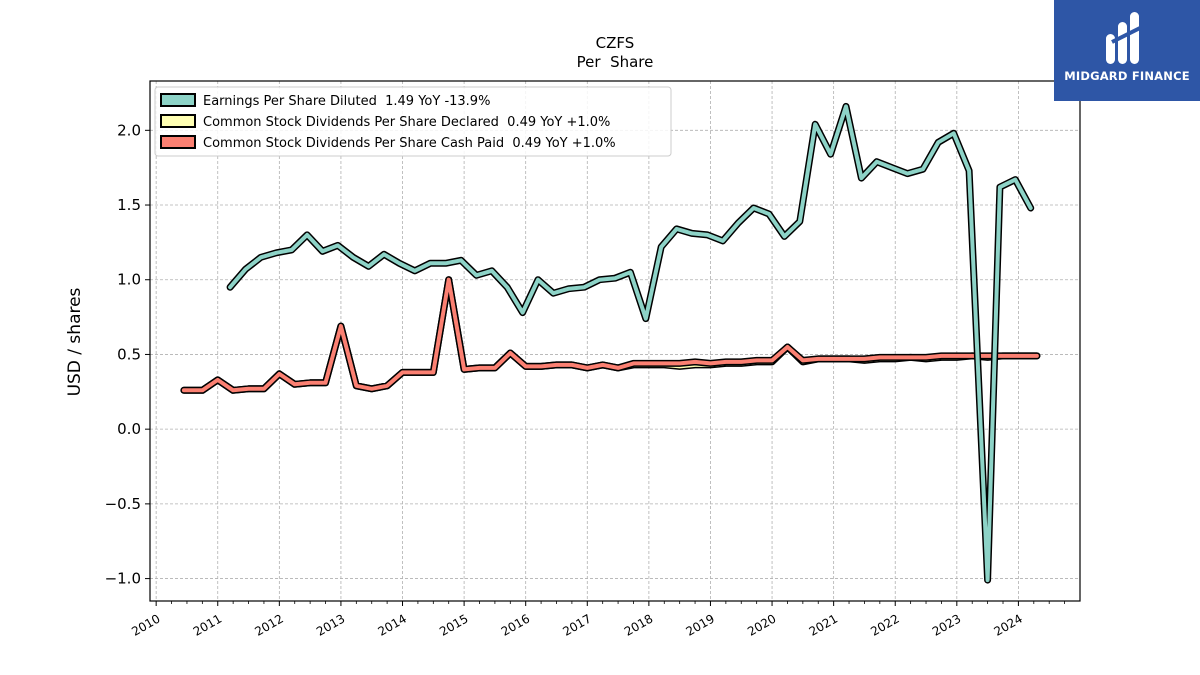  What do you see at coordinates (129, 280) in the screenshot?
I see `y-tick-label: 1.0` at bounding box center [129, 280].